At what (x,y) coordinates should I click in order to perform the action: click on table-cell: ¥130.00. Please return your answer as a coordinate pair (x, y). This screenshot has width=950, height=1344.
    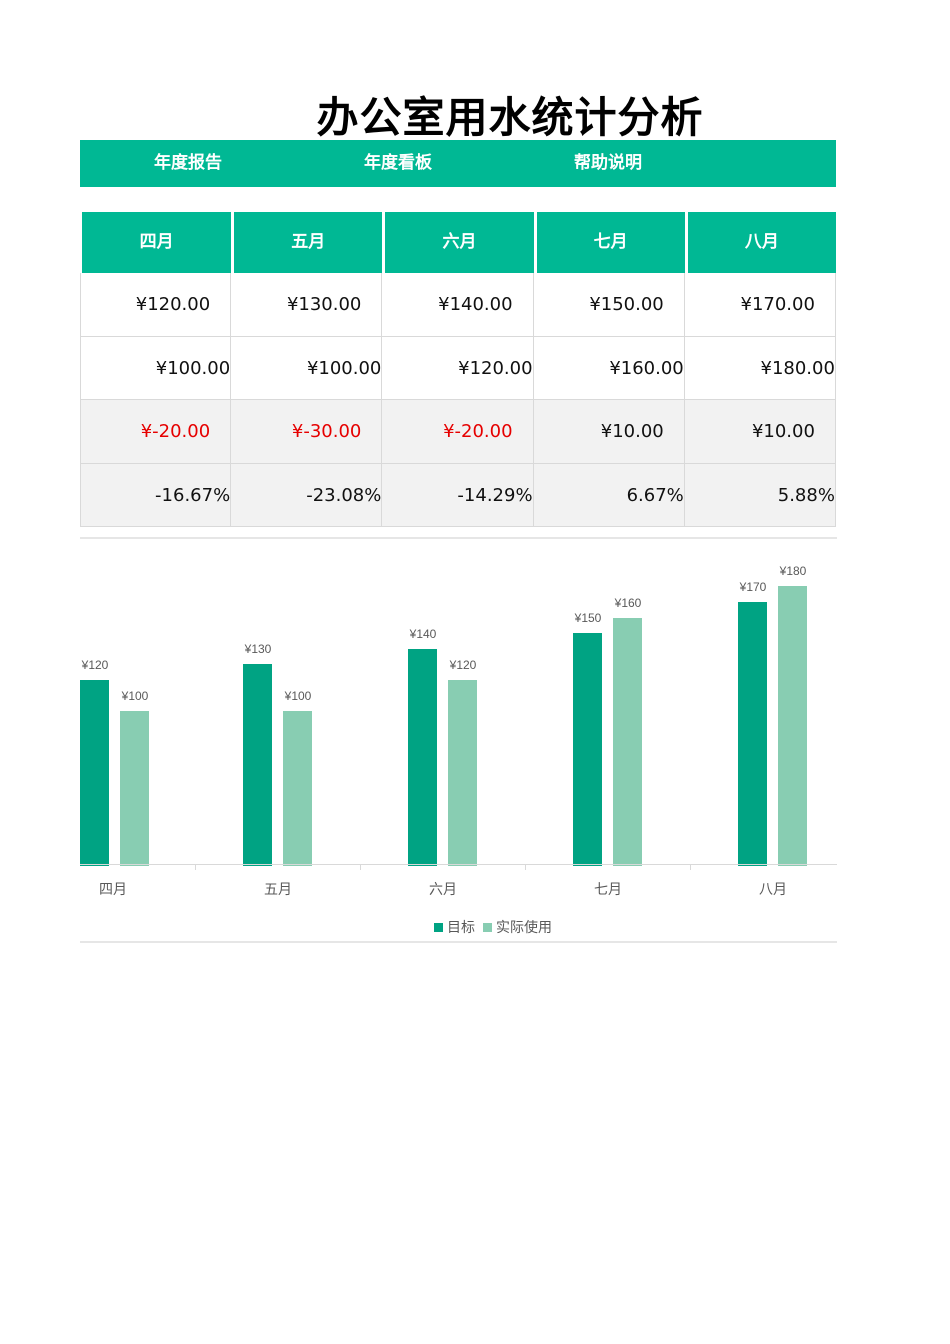
    Looking at the image, I should click on (307, 305).